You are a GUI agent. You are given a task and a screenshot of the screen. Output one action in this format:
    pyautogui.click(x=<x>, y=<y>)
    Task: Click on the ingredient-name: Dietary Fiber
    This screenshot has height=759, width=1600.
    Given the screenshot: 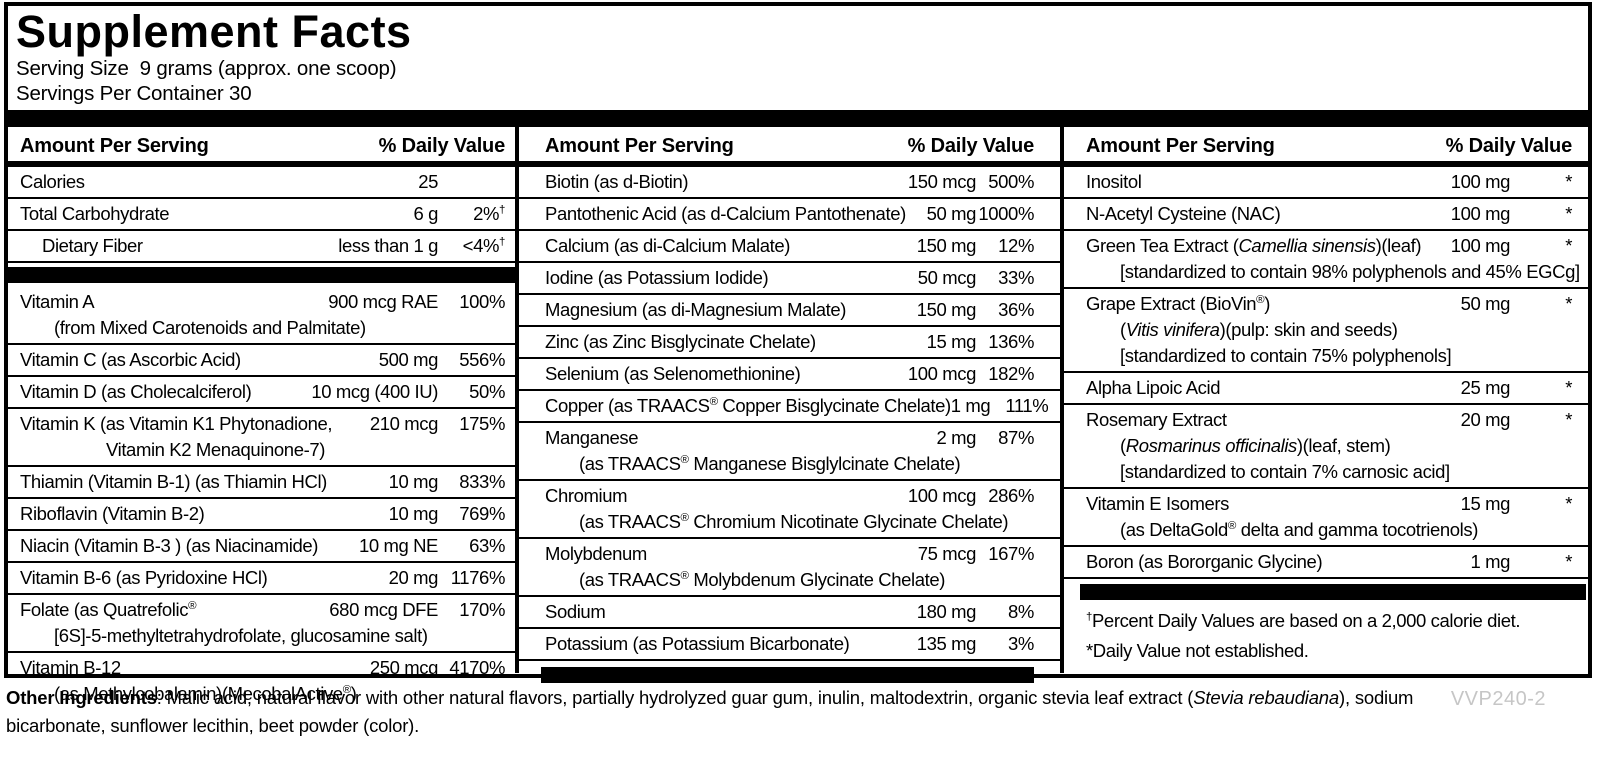 What is the action you would take?
    pyautogui.click(x=92, y=245)
    